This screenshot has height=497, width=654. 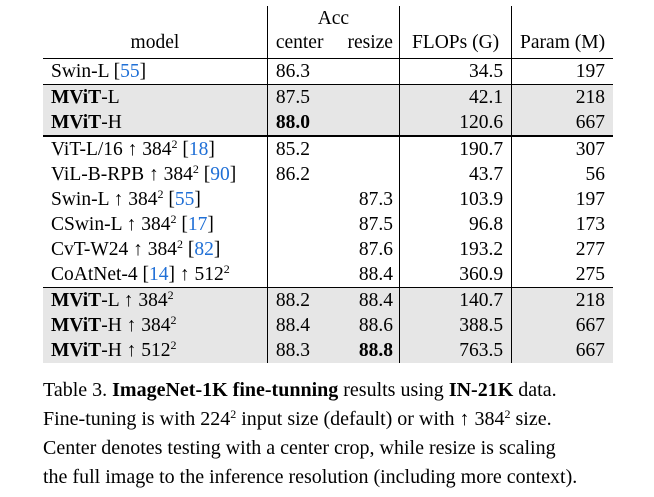 I want to click on table-row: ViL-B-RPB ↑ 3842 [90] 86.2 43.7 56, so click(x=328, y=174).